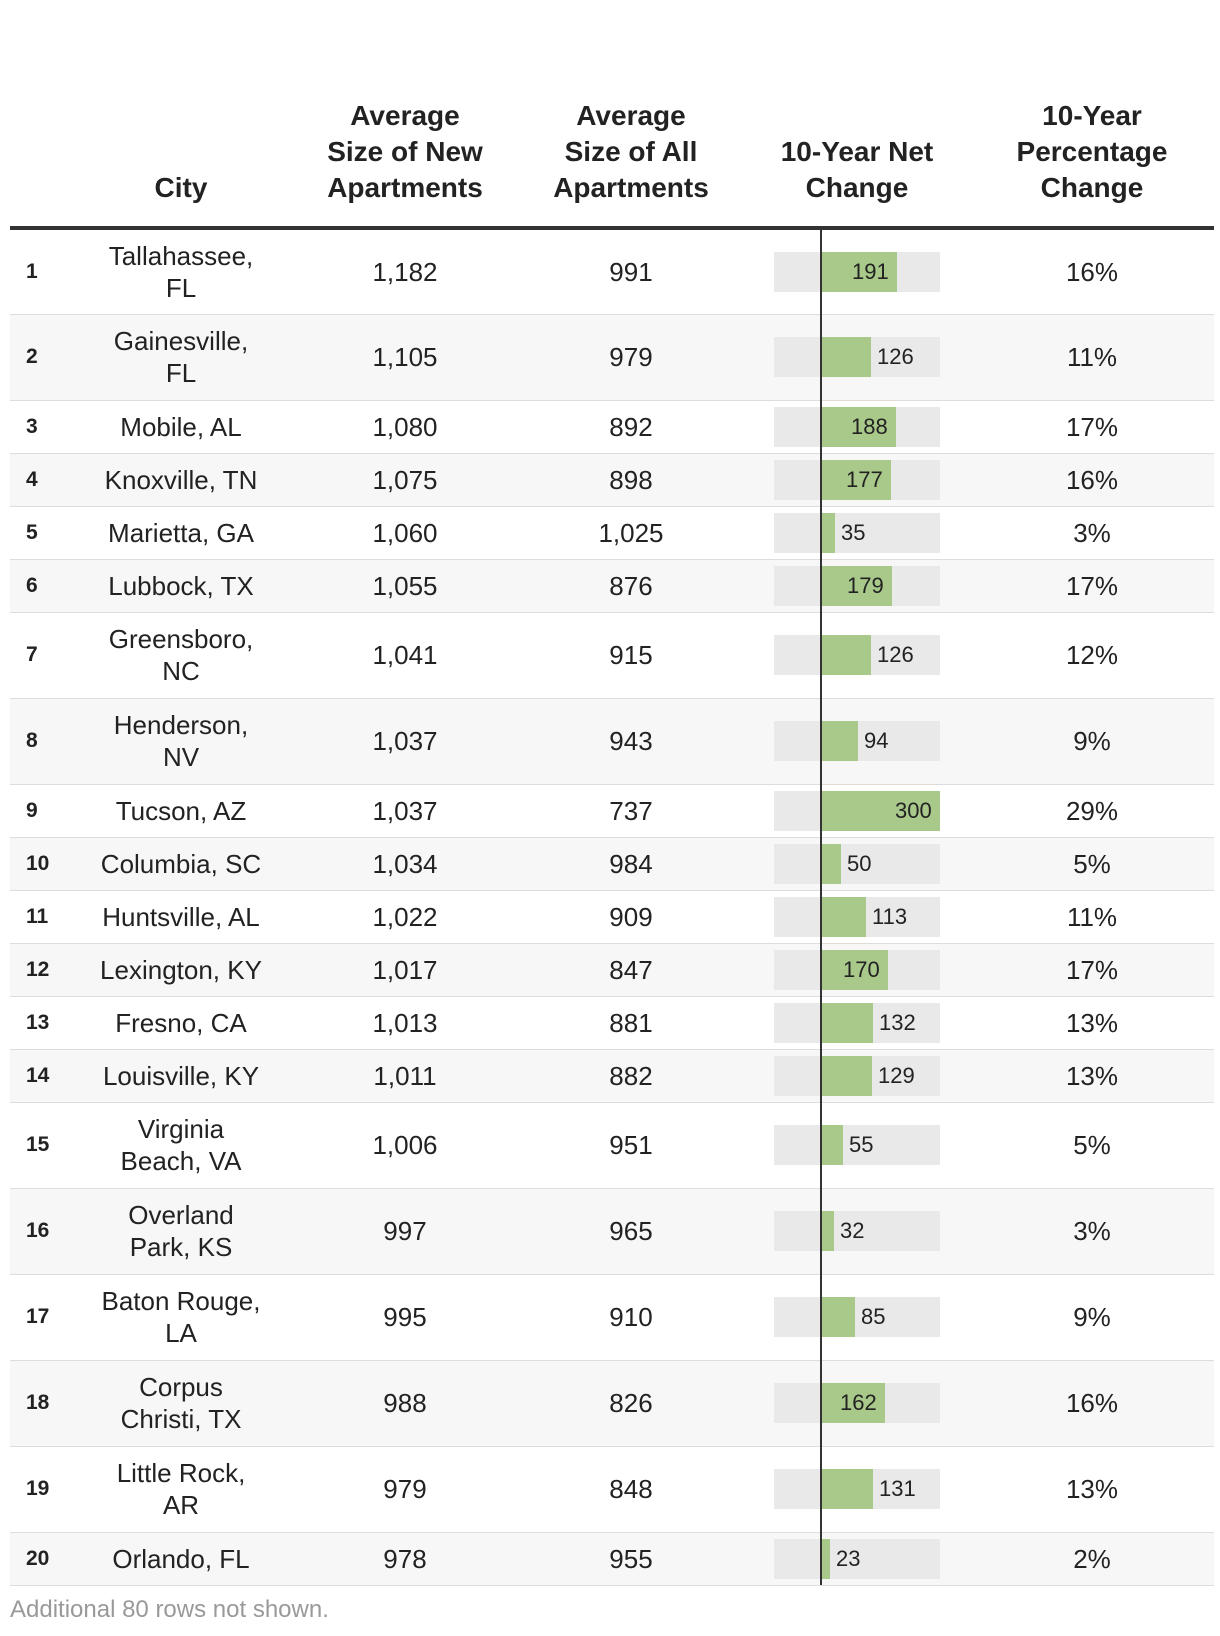 The image size is (1220, 1636). What do you see at coordinates (857, 741) in the screenshot?
I see `net-change-bar-track: 94` at bounding box center [857, 741].